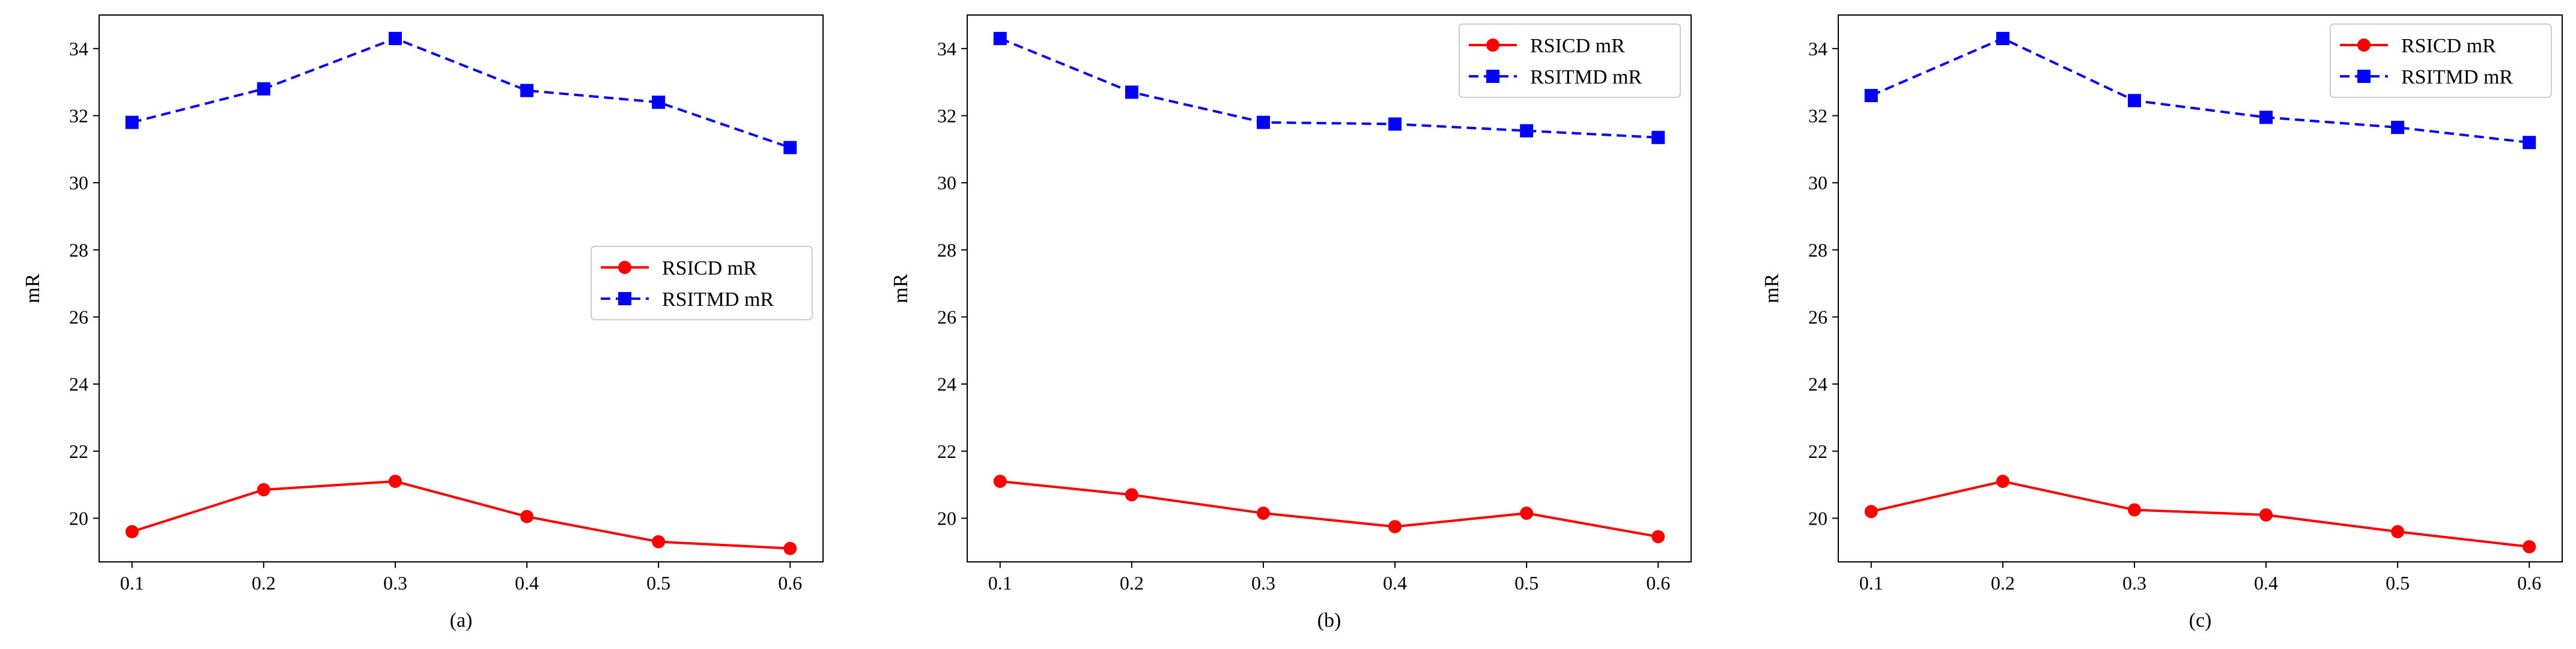  I want to click on panel-caption: (c), so click(2200, 621).